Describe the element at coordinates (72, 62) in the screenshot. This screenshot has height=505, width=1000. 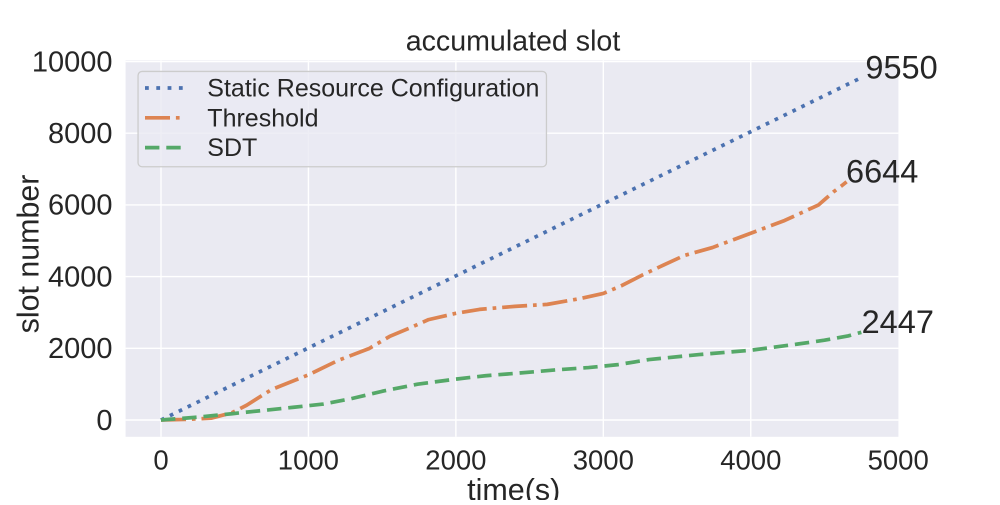
I see `svg-text: 10000` at that location.